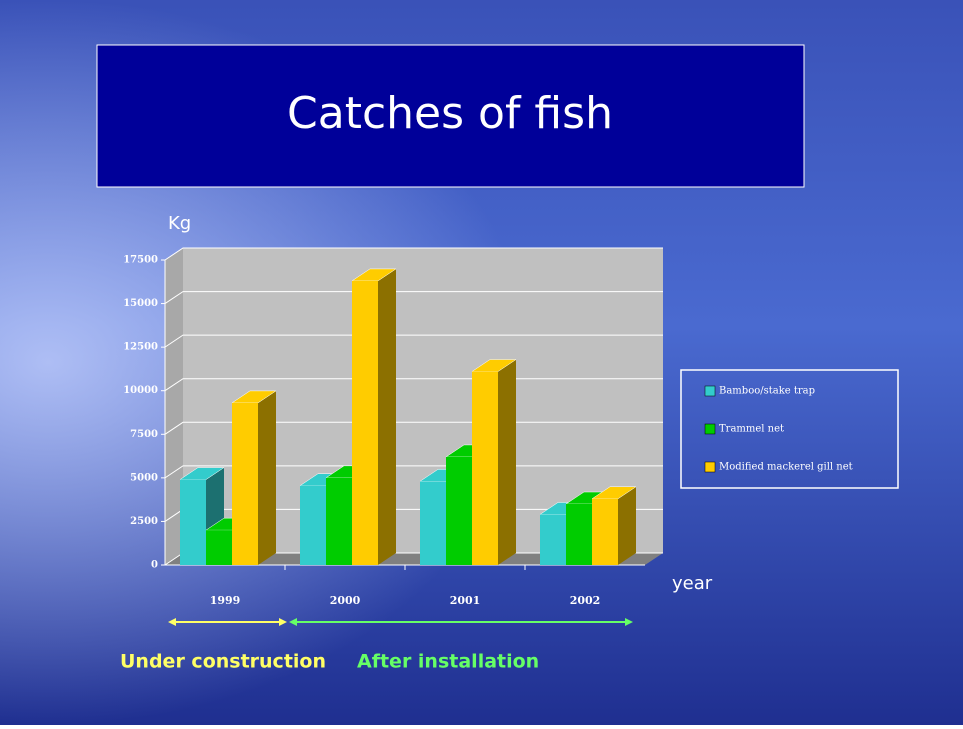 Image resolution: width=963 pixels, height=729 pixels. Describe the element at coordinates (465, 600) in the screenshot. I see `x-tick-label: 2001` at that location.